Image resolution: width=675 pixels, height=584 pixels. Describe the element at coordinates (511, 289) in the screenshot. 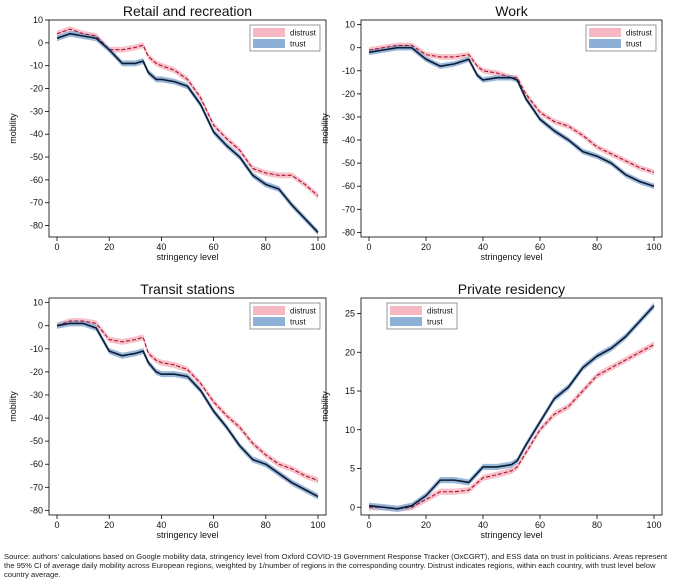

I see `panel-title: Private residency` at that location.